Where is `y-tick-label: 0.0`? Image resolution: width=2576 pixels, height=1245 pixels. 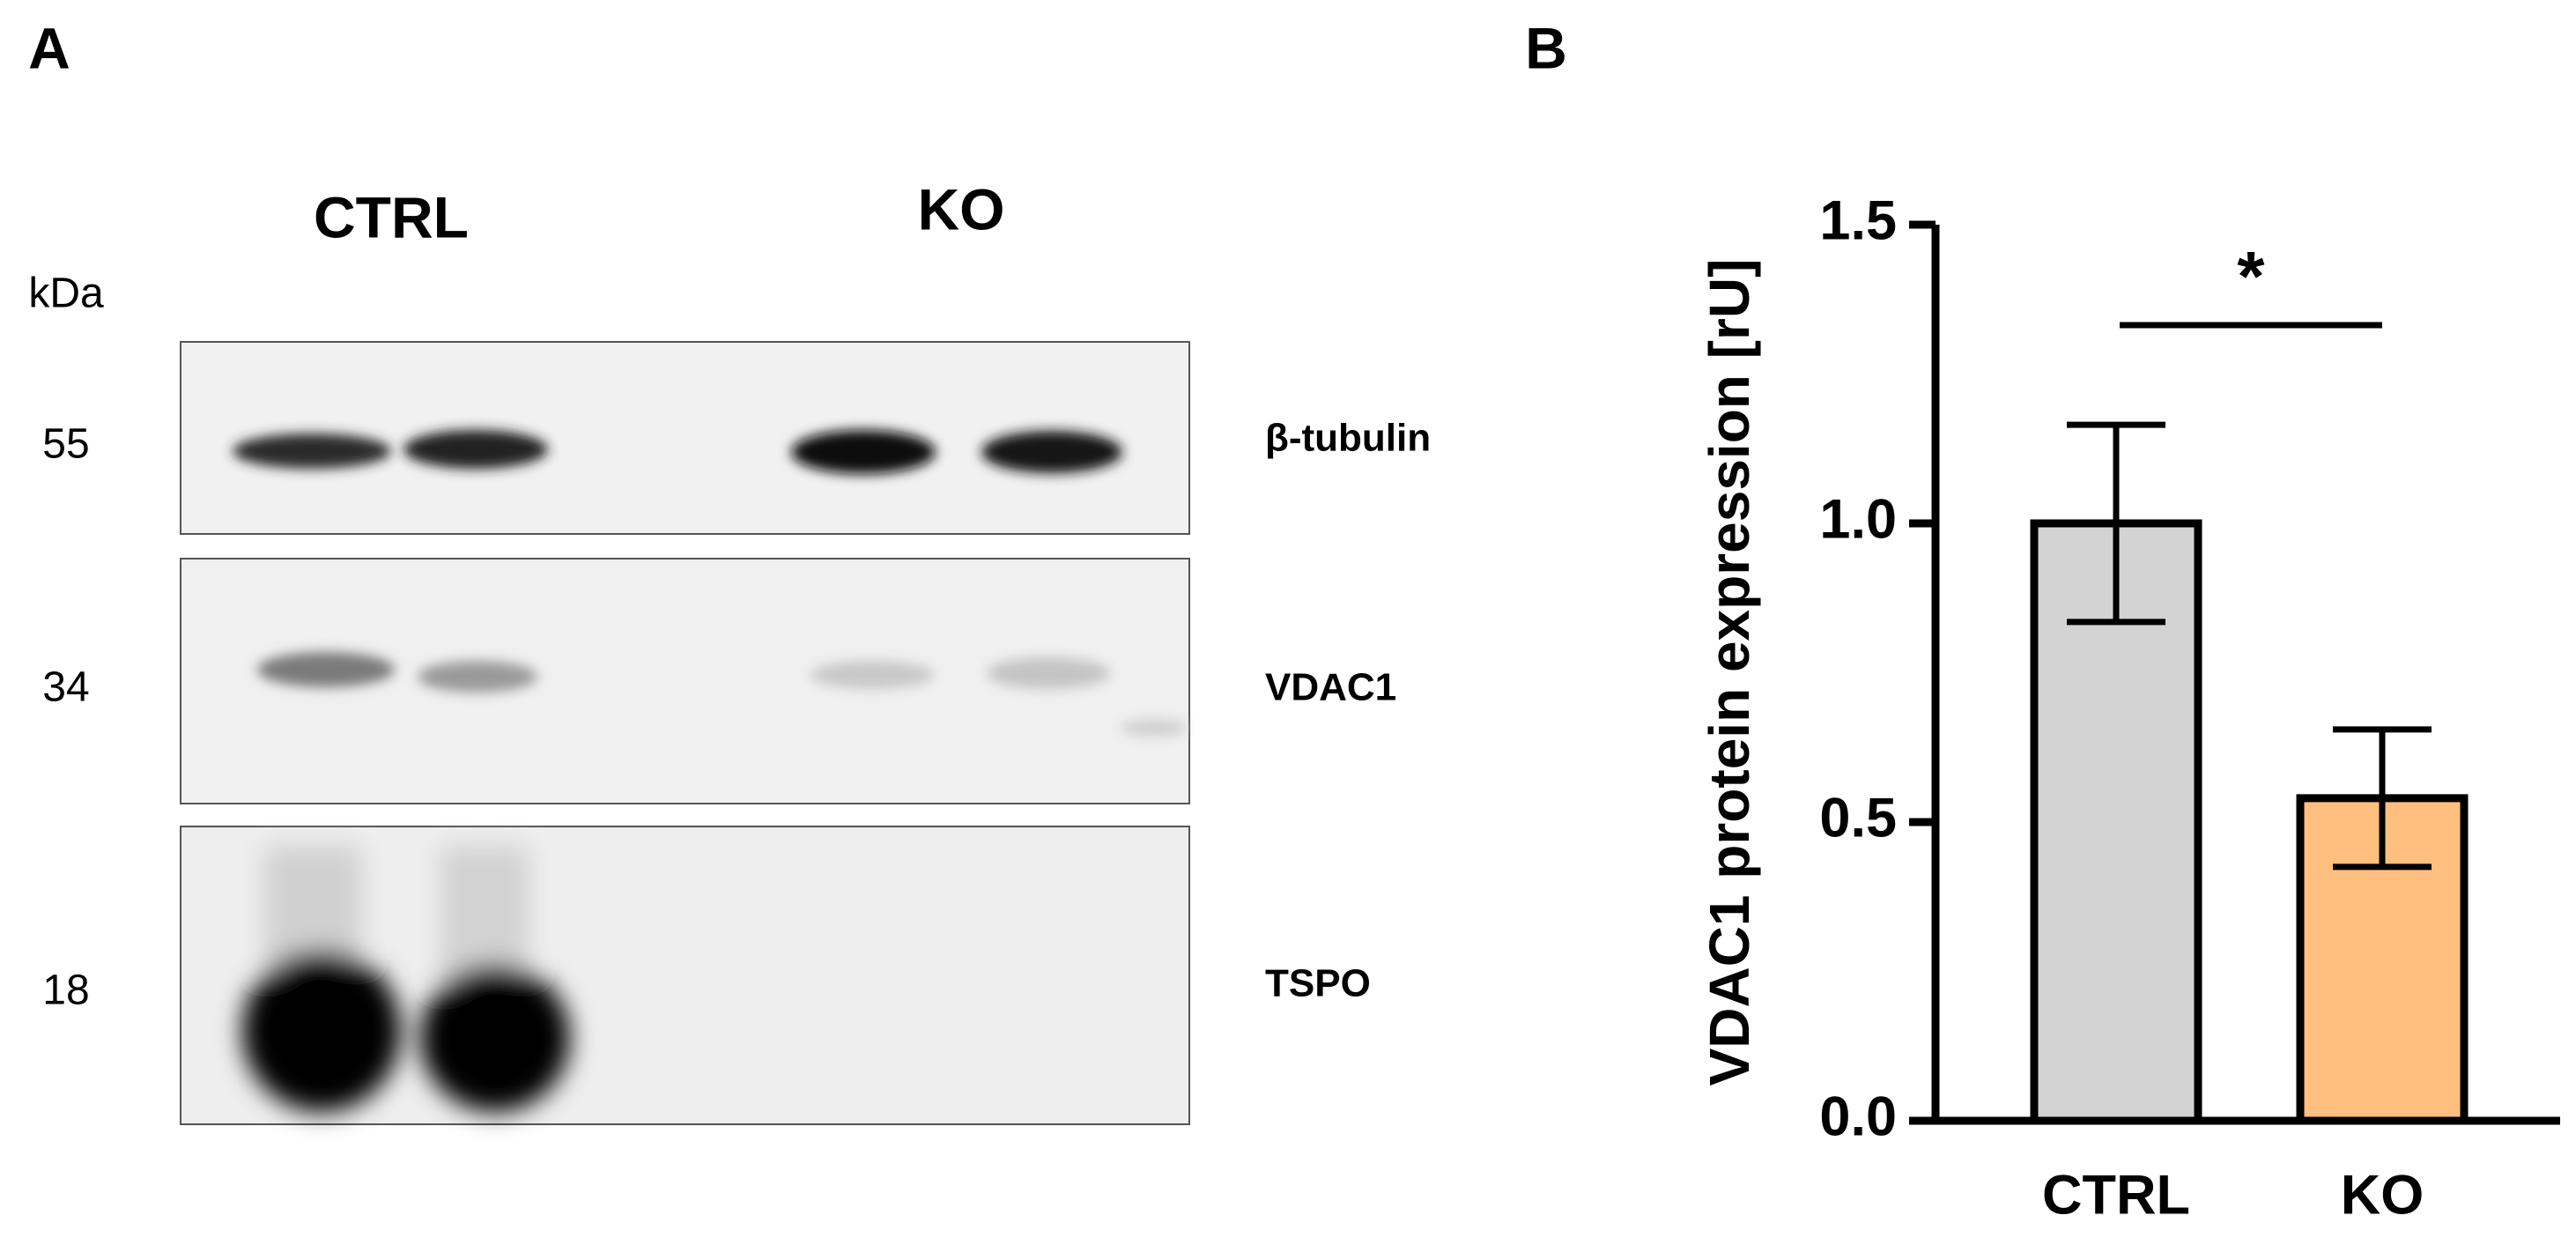 y-tick-label: 0.0 is located at coordinates (1858, 1117).